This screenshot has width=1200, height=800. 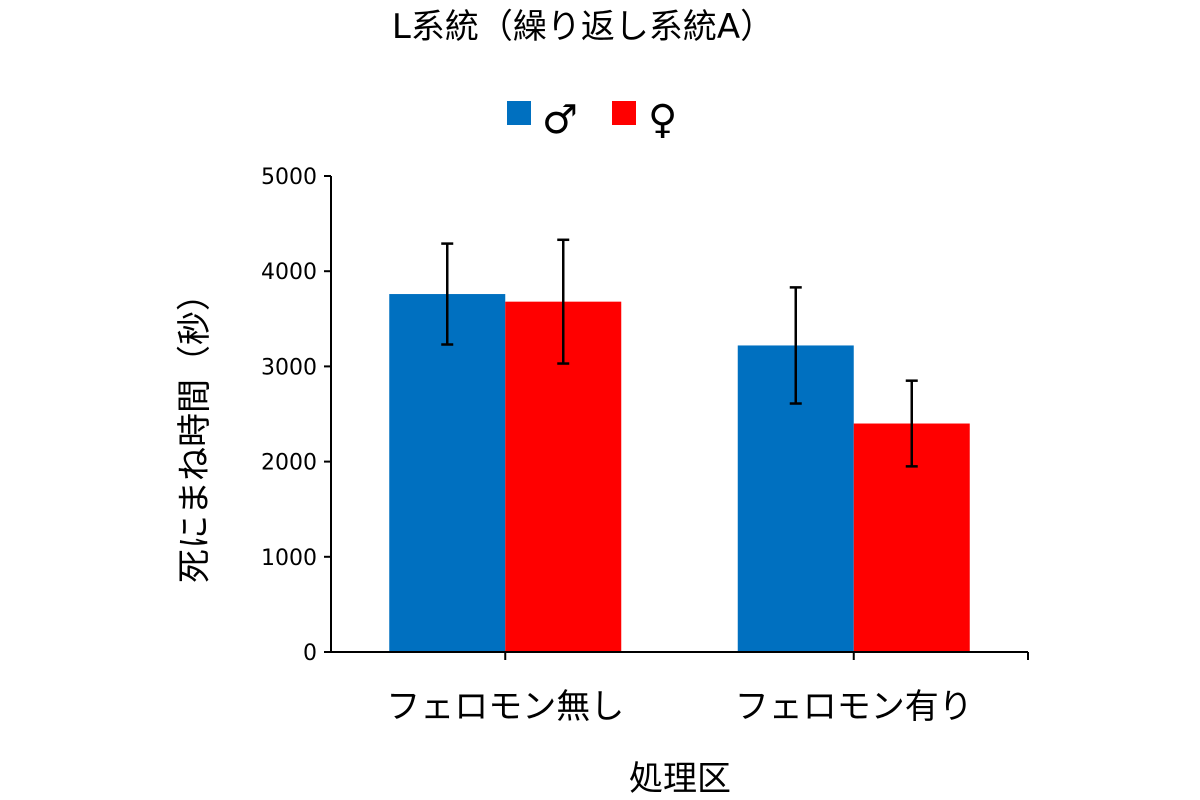 What do you see at coordinates (519, 113) in the screenshot?
I see `legend-swatch-male` at bounding box center [519, 113].